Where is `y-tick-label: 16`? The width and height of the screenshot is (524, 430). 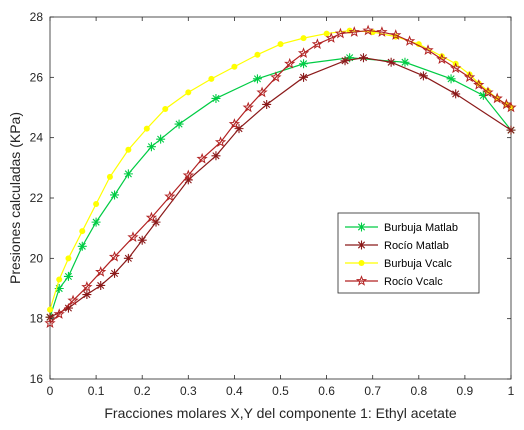
y-tick-label: 16 is located at coordinates (37, 379).